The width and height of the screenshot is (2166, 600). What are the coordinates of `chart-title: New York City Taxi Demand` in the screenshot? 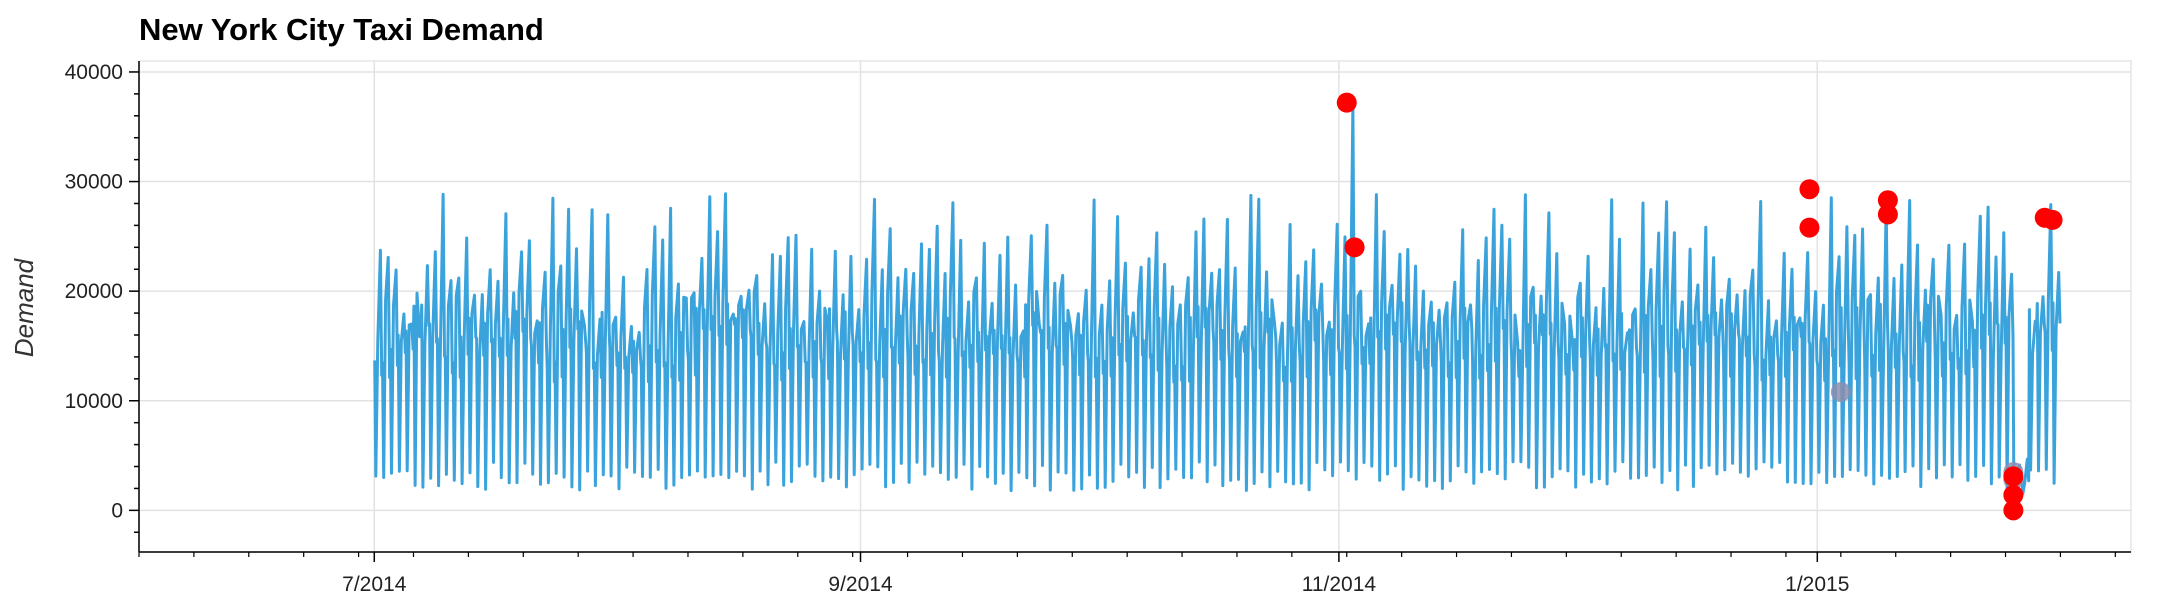 It's located at (341, 29).